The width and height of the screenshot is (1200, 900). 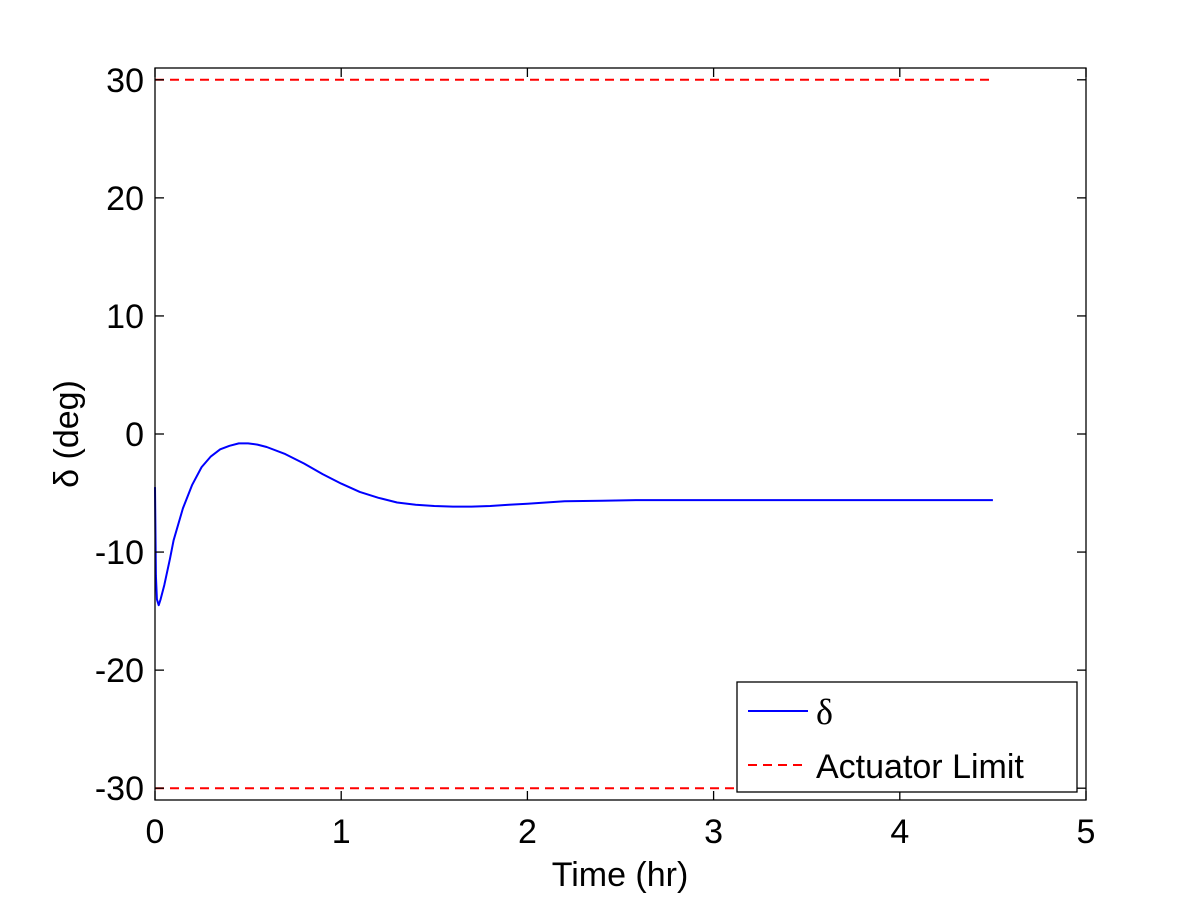 What do you see at coordinates (155, 832) in the screenshot?
I see `x-tick-label: 0` at bounding box center [155, 832].